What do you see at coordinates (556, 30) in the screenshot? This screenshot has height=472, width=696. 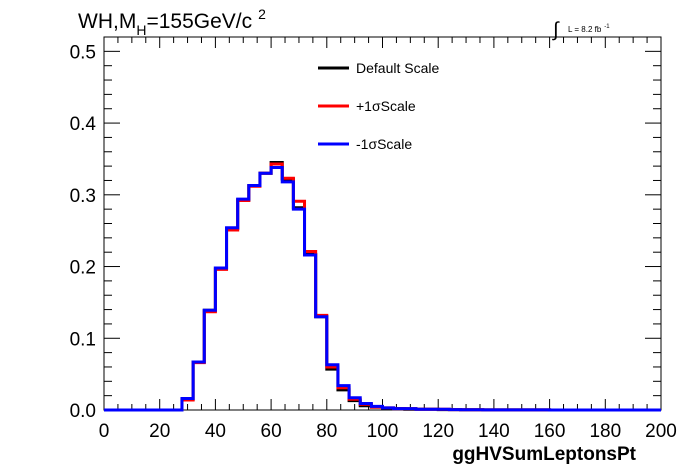 I see `lumi-integral-sign: ∫` at bounding box center [556, 30].